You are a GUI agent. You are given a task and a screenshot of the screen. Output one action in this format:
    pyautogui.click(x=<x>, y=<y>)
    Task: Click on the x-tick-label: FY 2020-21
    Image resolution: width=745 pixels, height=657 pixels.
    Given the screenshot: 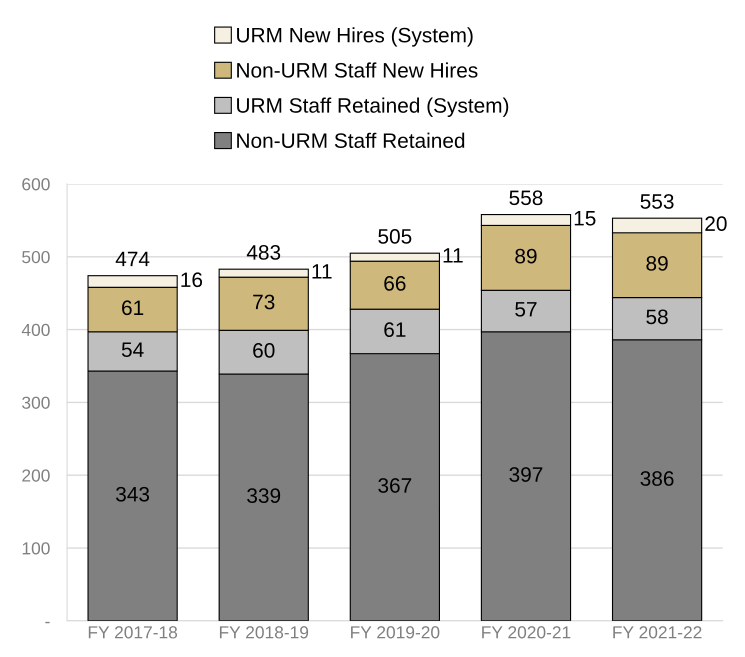 What is the action you would take?
    pyautogui.click(x=526, y=632)
    